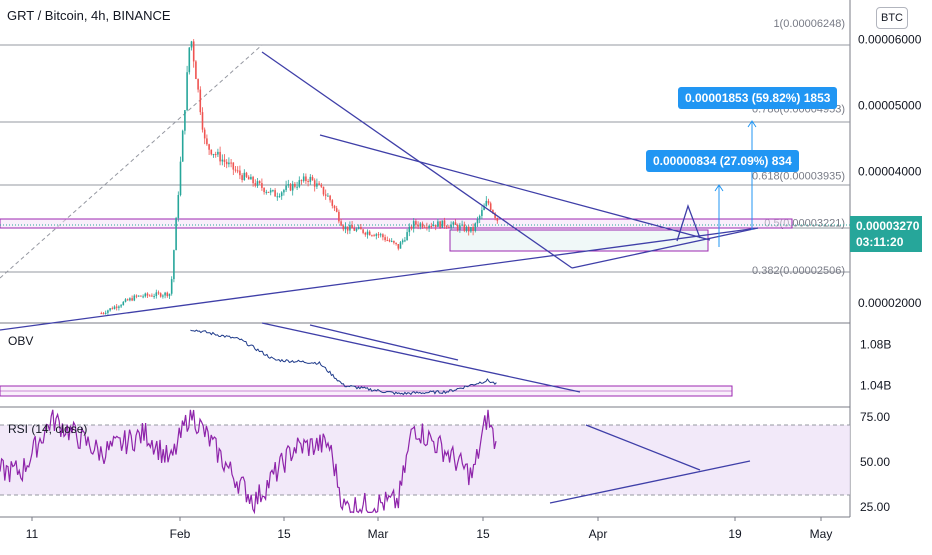 This screenshot has width=932, height=555. Describe the element at coordinates (722, 161) in the screenshot. I see `measure-label-small: 0.00000834 (27.09%) 834` at that location.